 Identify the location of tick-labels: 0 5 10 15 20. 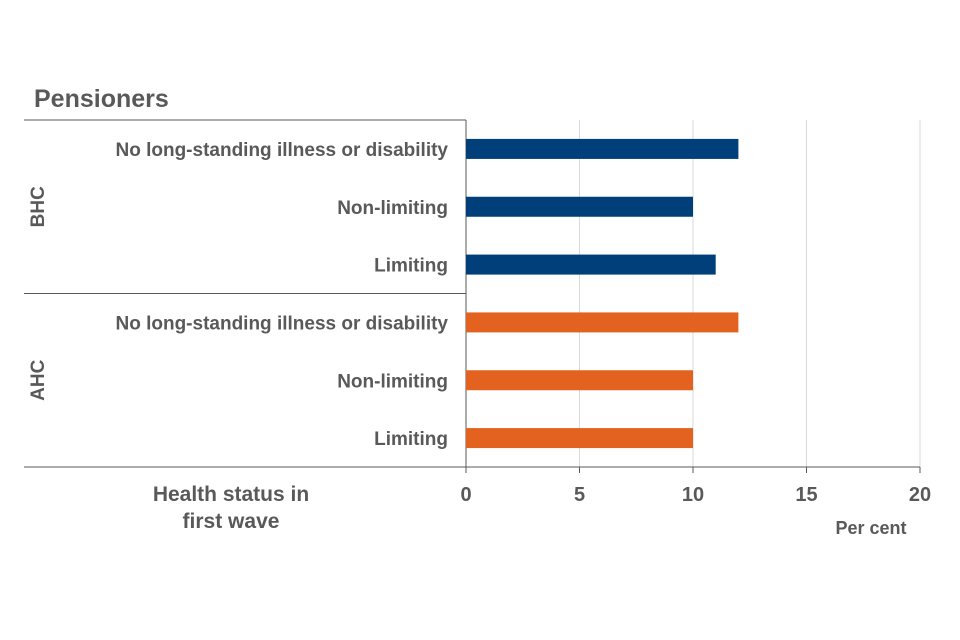
(695, 495).